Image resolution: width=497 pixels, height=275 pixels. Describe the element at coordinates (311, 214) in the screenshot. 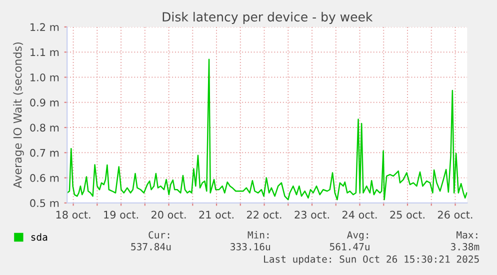

I see `x-tick-label: 23 oct.` at that location.